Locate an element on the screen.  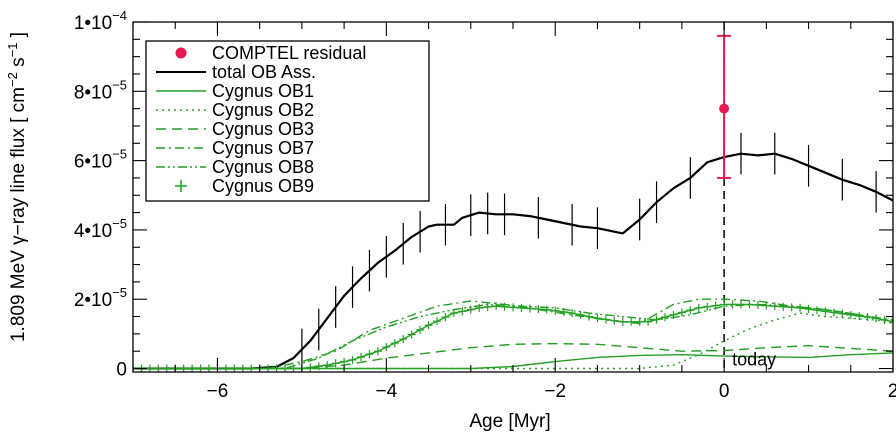
y-axis-label-exp1: −2 is located at coordinates (12, 79).